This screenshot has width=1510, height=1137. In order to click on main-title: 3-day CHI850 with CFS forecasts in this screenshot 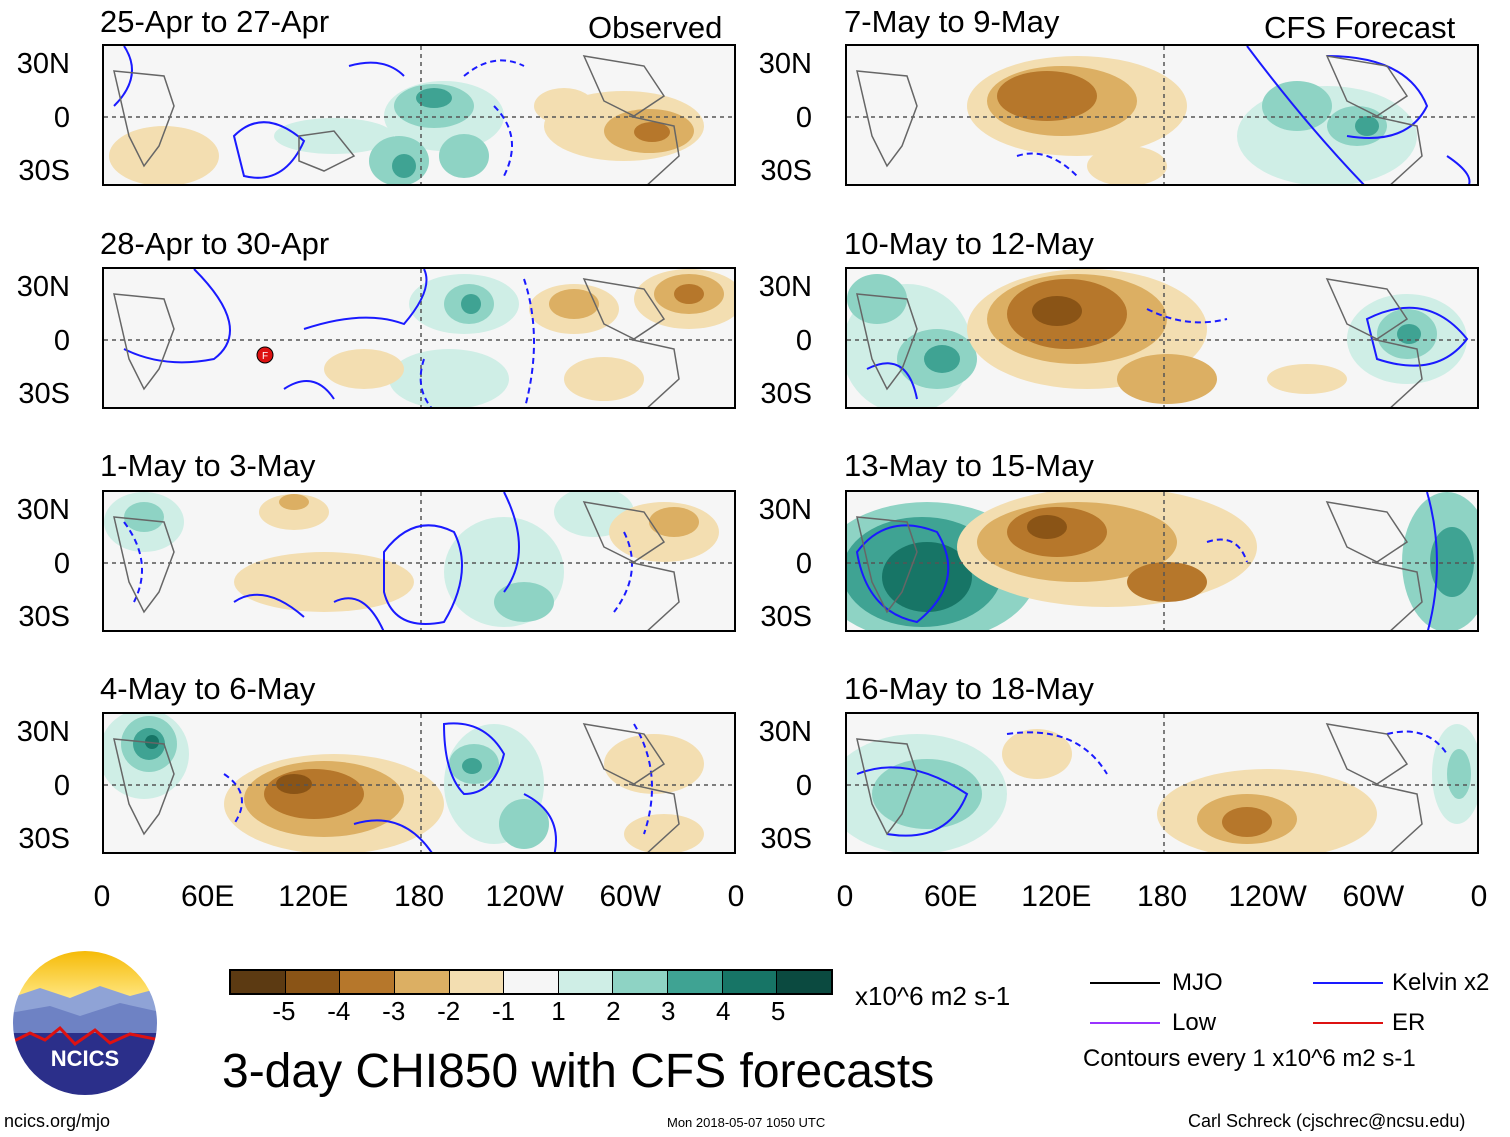, I will do `click(578, 1071)`.